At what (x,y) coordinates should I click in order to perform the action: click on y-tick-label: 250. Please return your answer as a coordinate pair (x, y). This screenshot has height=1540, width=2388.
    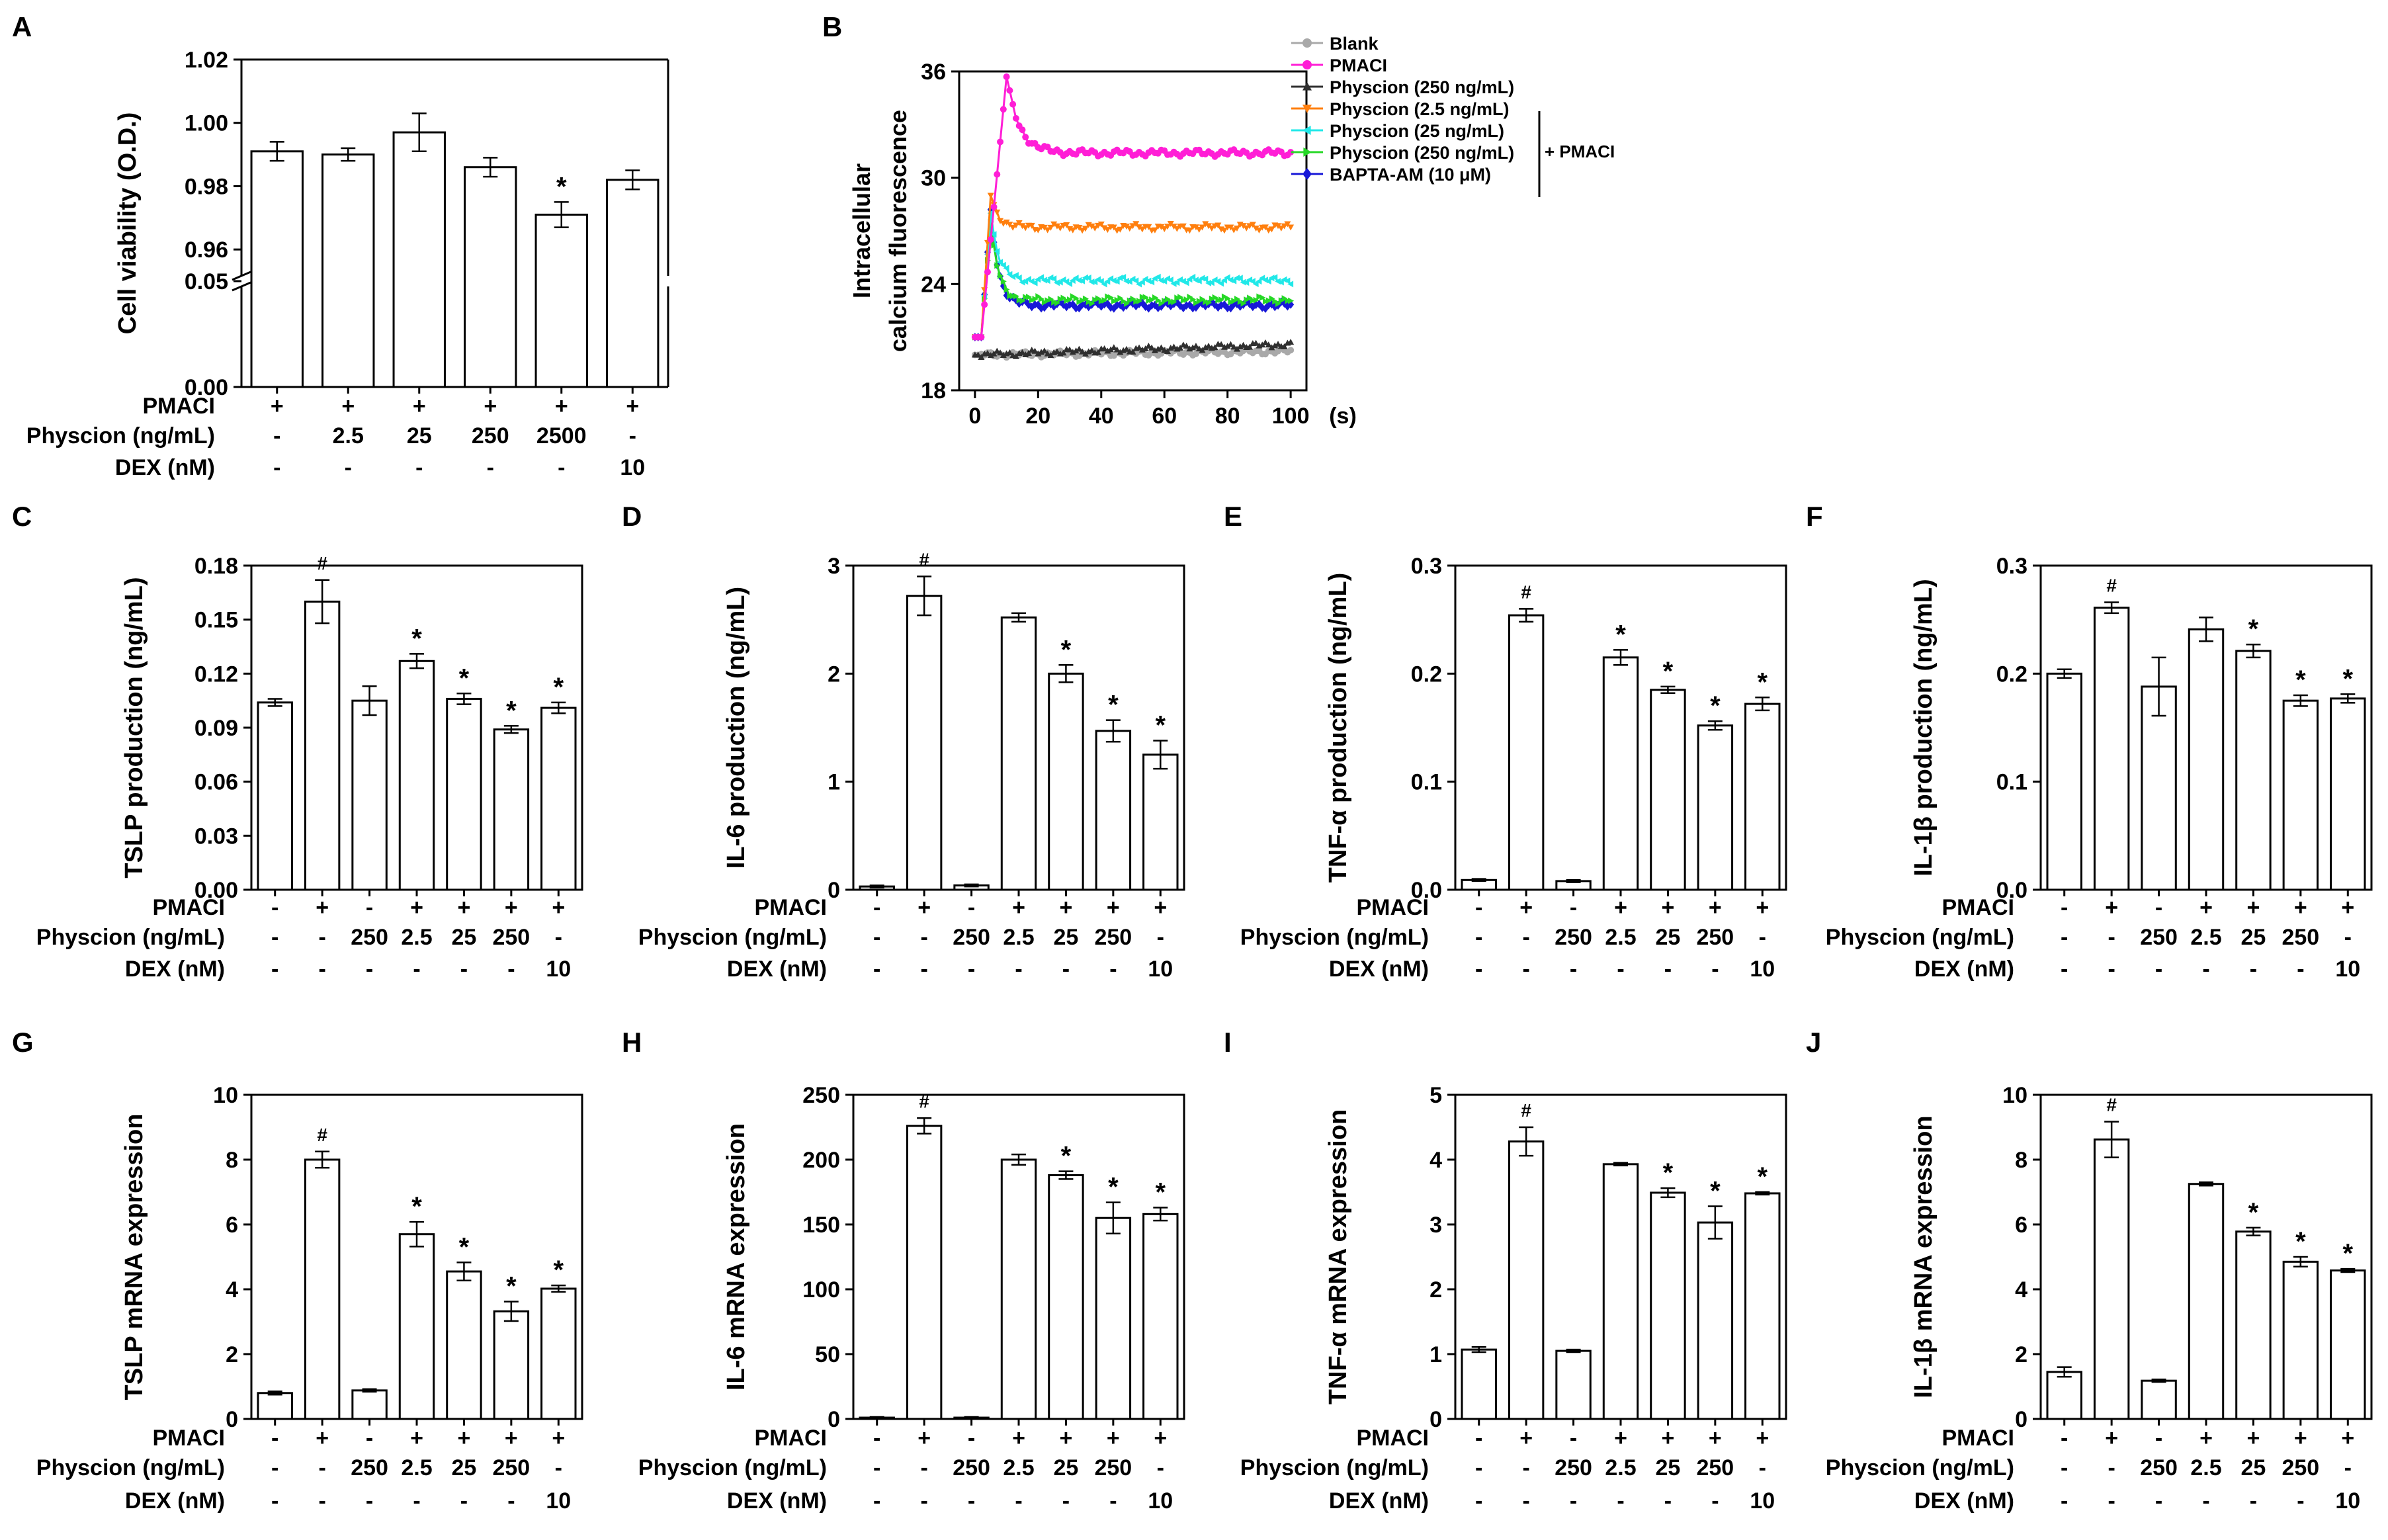
    Looking at the image, I should click on (821, 1095).